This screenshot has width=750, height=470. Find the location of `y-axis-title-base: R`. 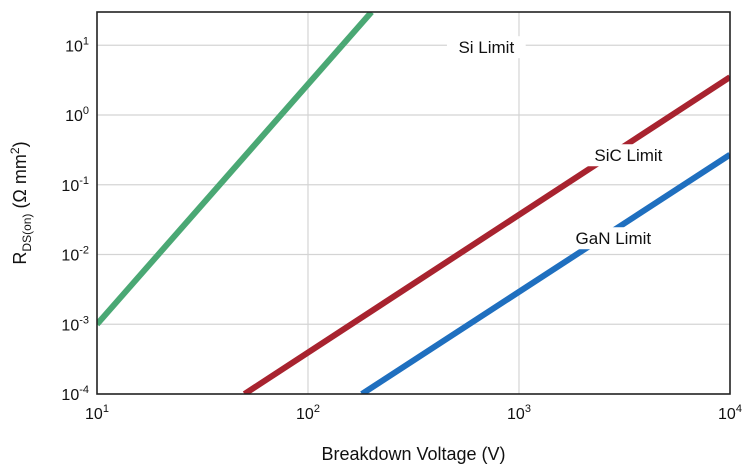

y-axis-title-base: R is located at coordinates (20, 258).